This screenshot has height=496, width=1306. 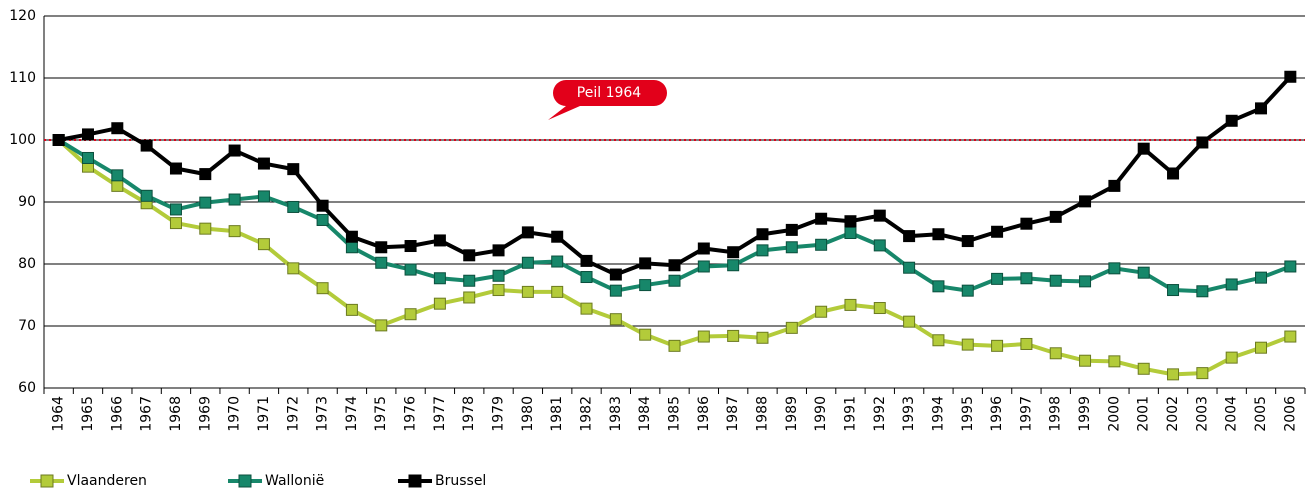 What do you see at coordinates (1085, 414) in the screenshot?
I see `x-tick-label: 1999` at bounding box center [1085, 414].